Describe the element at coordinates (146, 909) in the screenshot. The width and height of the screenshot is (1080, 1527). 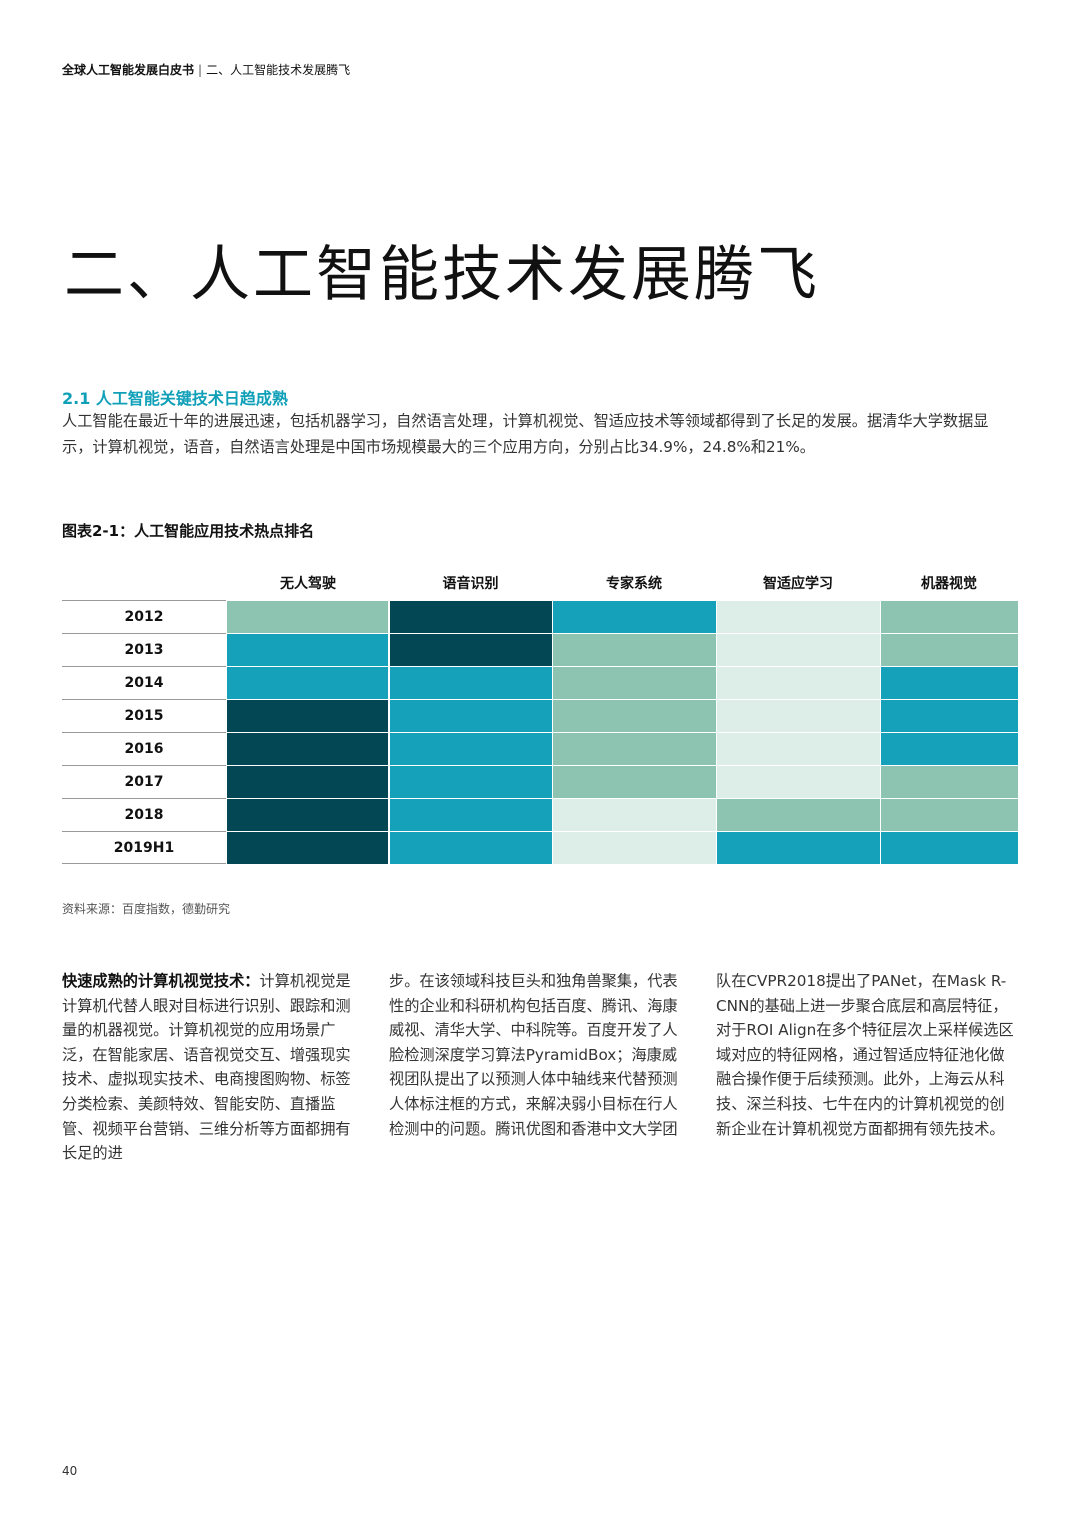
I see `source-note: 资料来源：百度指数，德勤研究` at that location.